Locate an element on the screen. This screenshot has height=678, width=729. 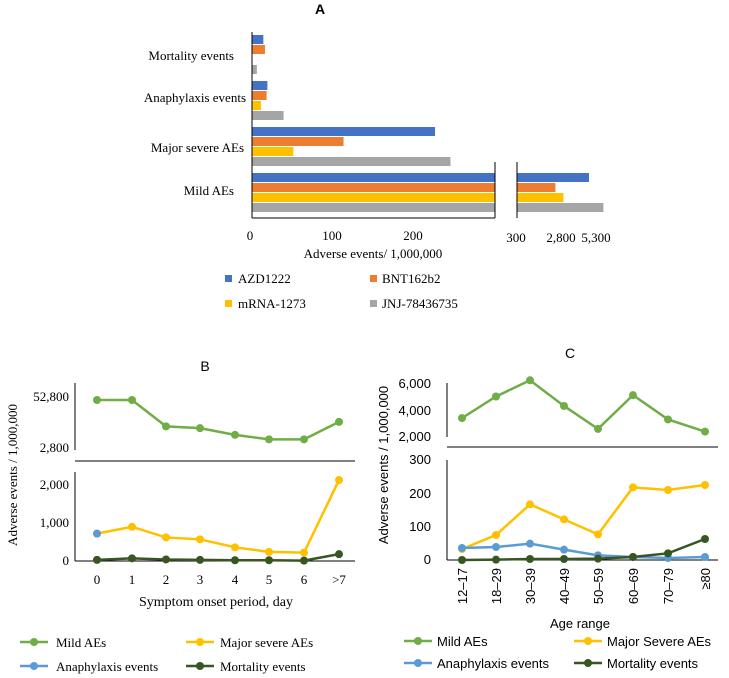
panel-b-tick-1000: 1,000 is located at coordinates (54, 522).